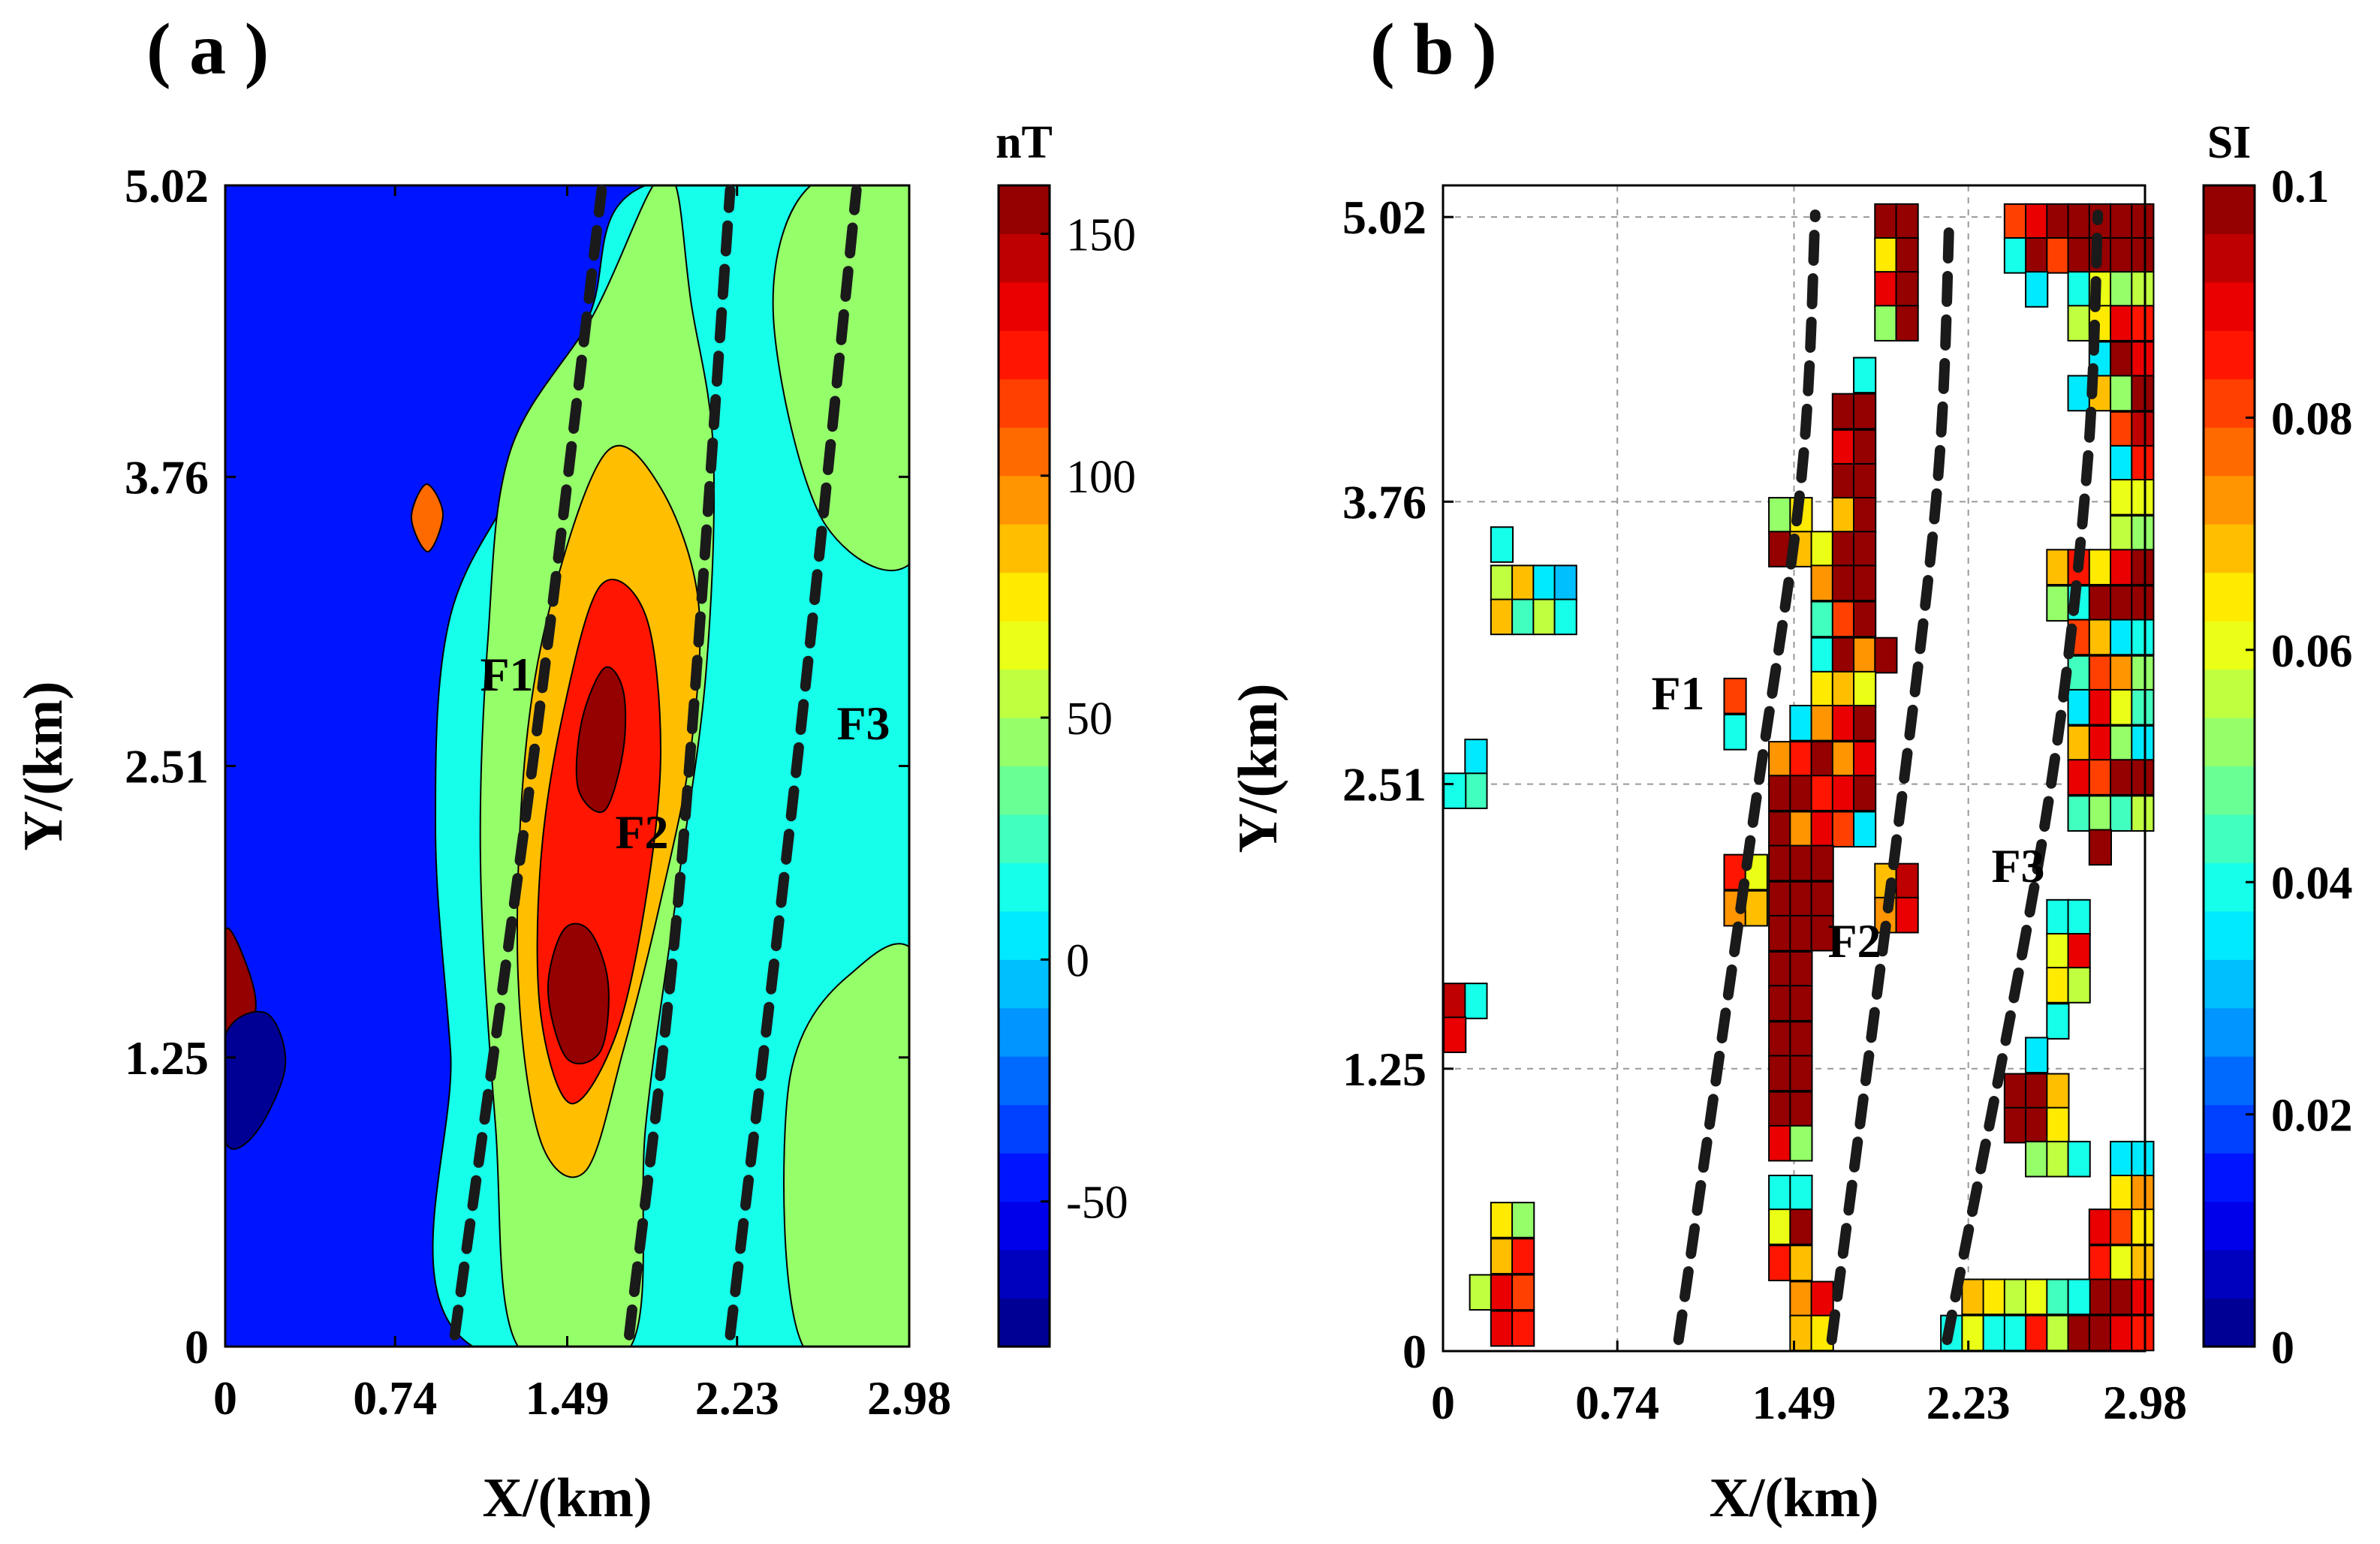  What do you see at coordinates (197, 1347) in the screenshot?
I see `y-tick-label: 0` at bounding box center [197, 1347].